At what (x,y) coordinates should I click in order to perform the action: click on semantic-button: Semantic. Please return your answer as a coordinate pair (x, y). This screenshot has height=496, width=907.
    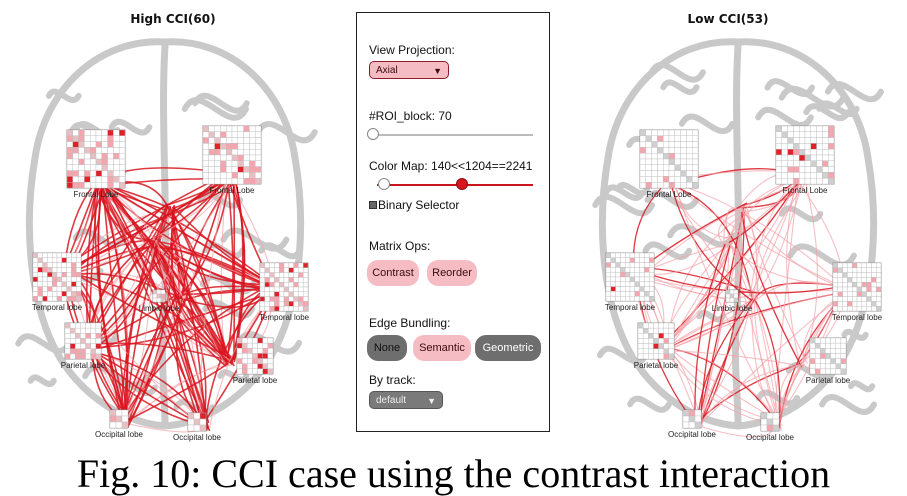
    Looking at the image, I should click on (442, 348).